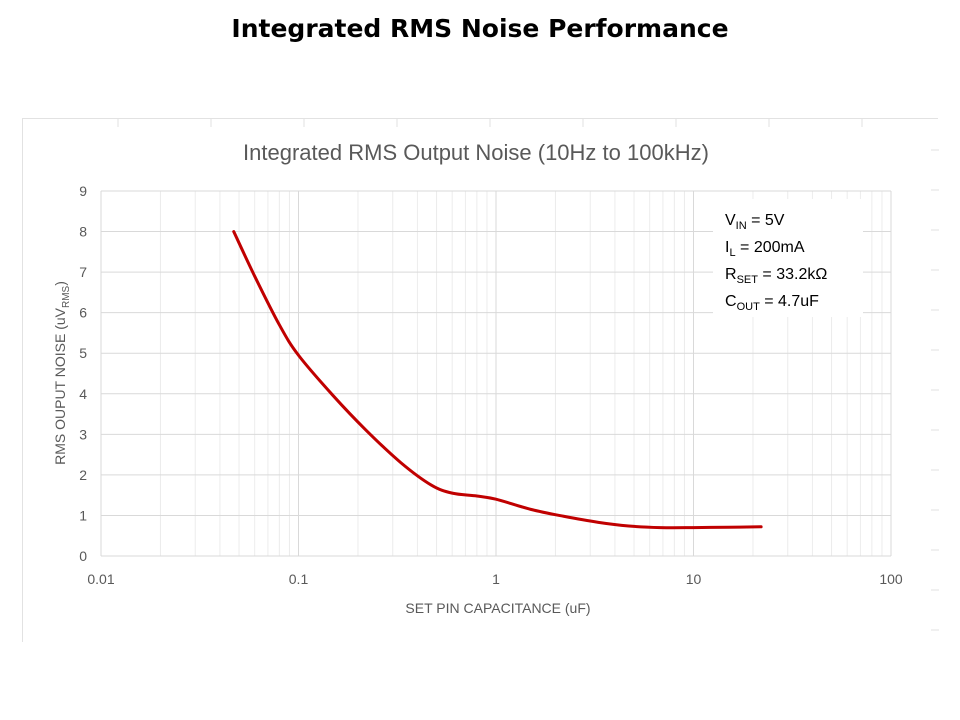 Image resolution: width=960 pixels, height=720 pixels. I want to click on x-tick-label: 0.1, so click(299, 579).